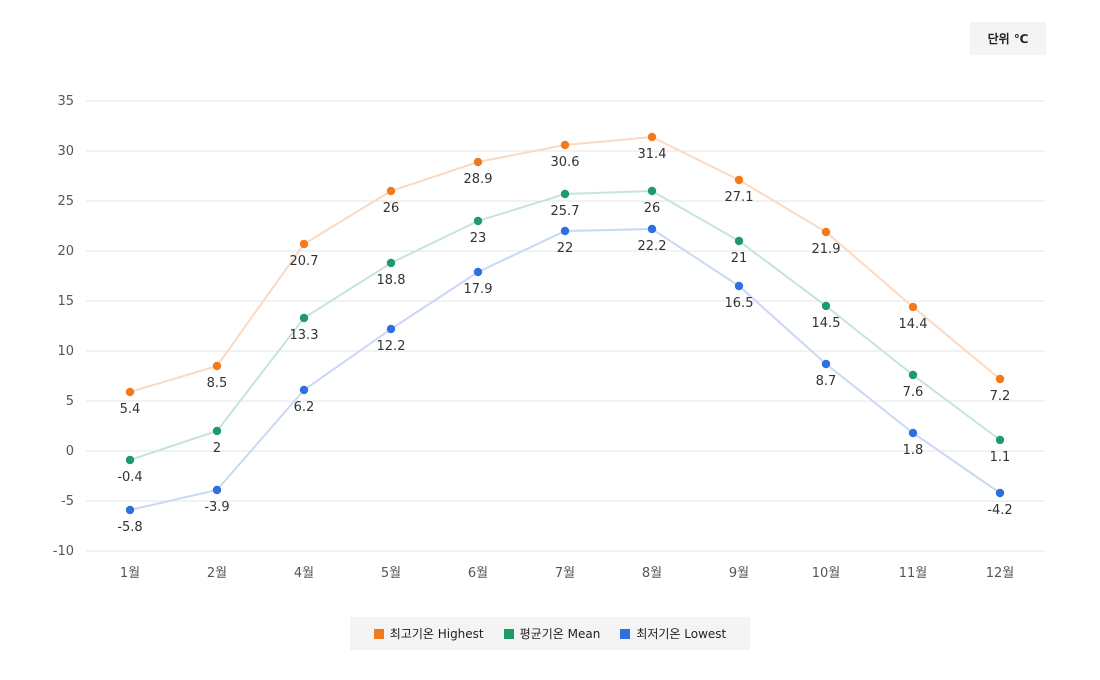 The width and height of the screenshot is (1100, 680). What do you see at coordinates (913, 324) in the screenshot?
I see `data-label: 14.4` at bounding box center [913, 324].